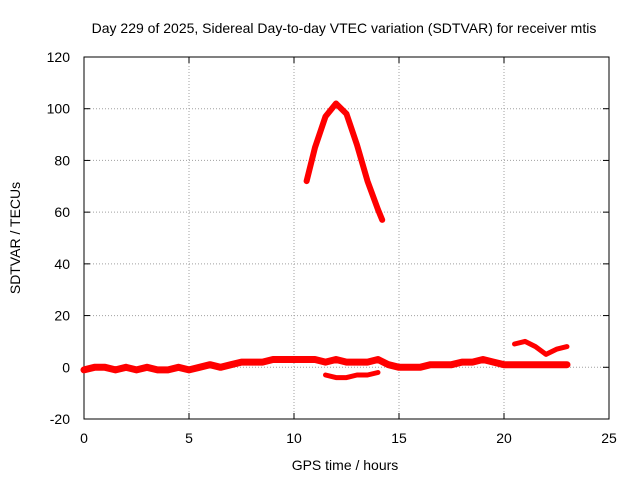  I want to click on y-tick-label: 40, so click(62, 264).